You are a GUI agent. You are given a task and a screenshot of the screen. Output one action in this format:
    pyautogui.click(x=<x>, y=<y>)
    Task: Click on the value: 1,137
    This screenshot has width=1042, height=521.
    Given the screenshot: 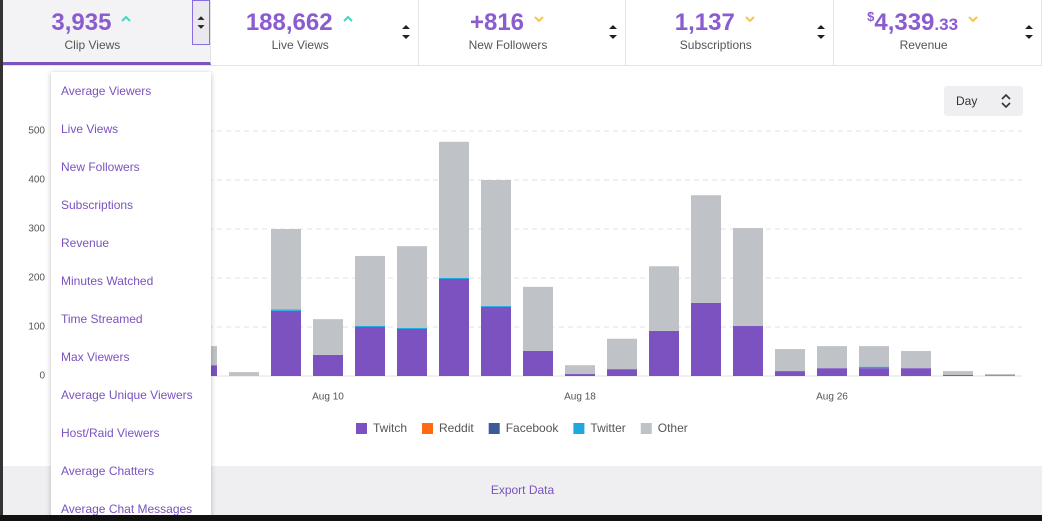 What is the action you would take?
    pyautogui.click(x=704, y=22)
    